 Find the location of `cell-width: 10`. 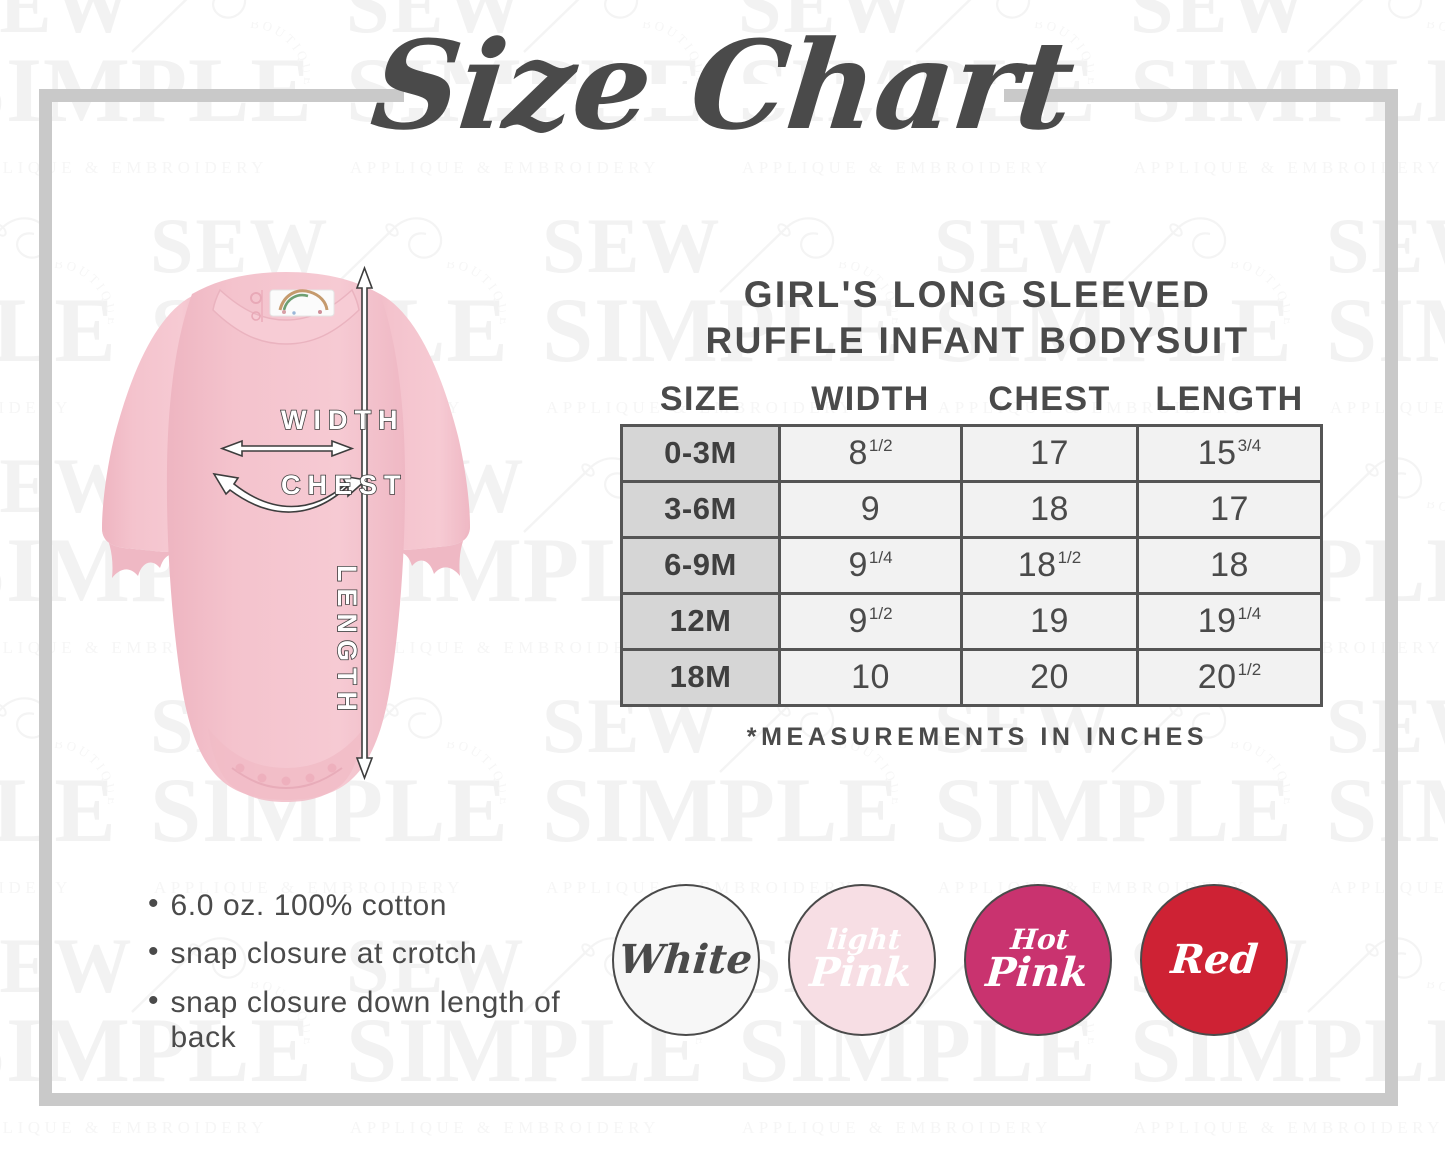

cell-width: 10 is located at coordinates (870, 677).